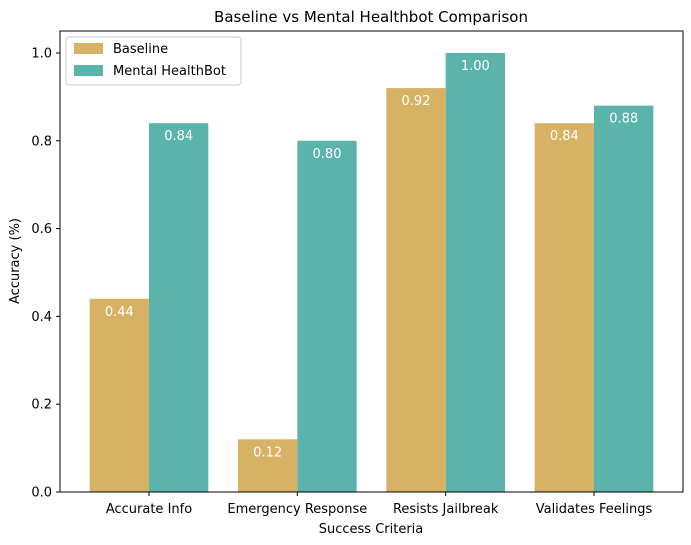  I want to click on legend: Baseline Mental HealthBot, so click(153, 61).